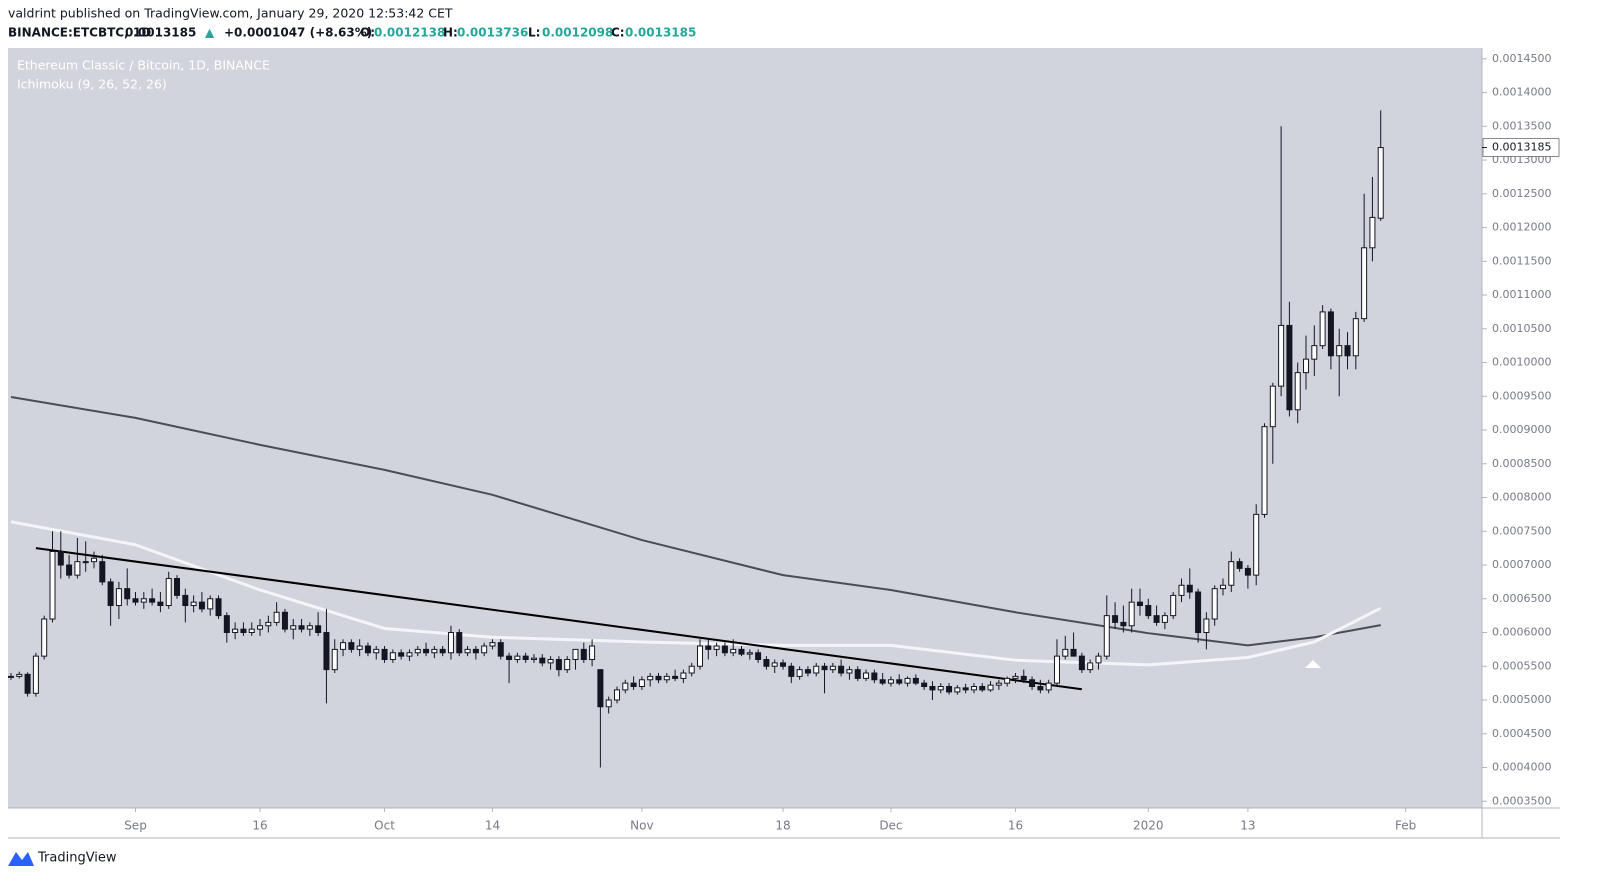  What do you see at coordinates (450, 33) in the screenshot?
I see `ohlc-label: H:` at bounding box center [450, 33].